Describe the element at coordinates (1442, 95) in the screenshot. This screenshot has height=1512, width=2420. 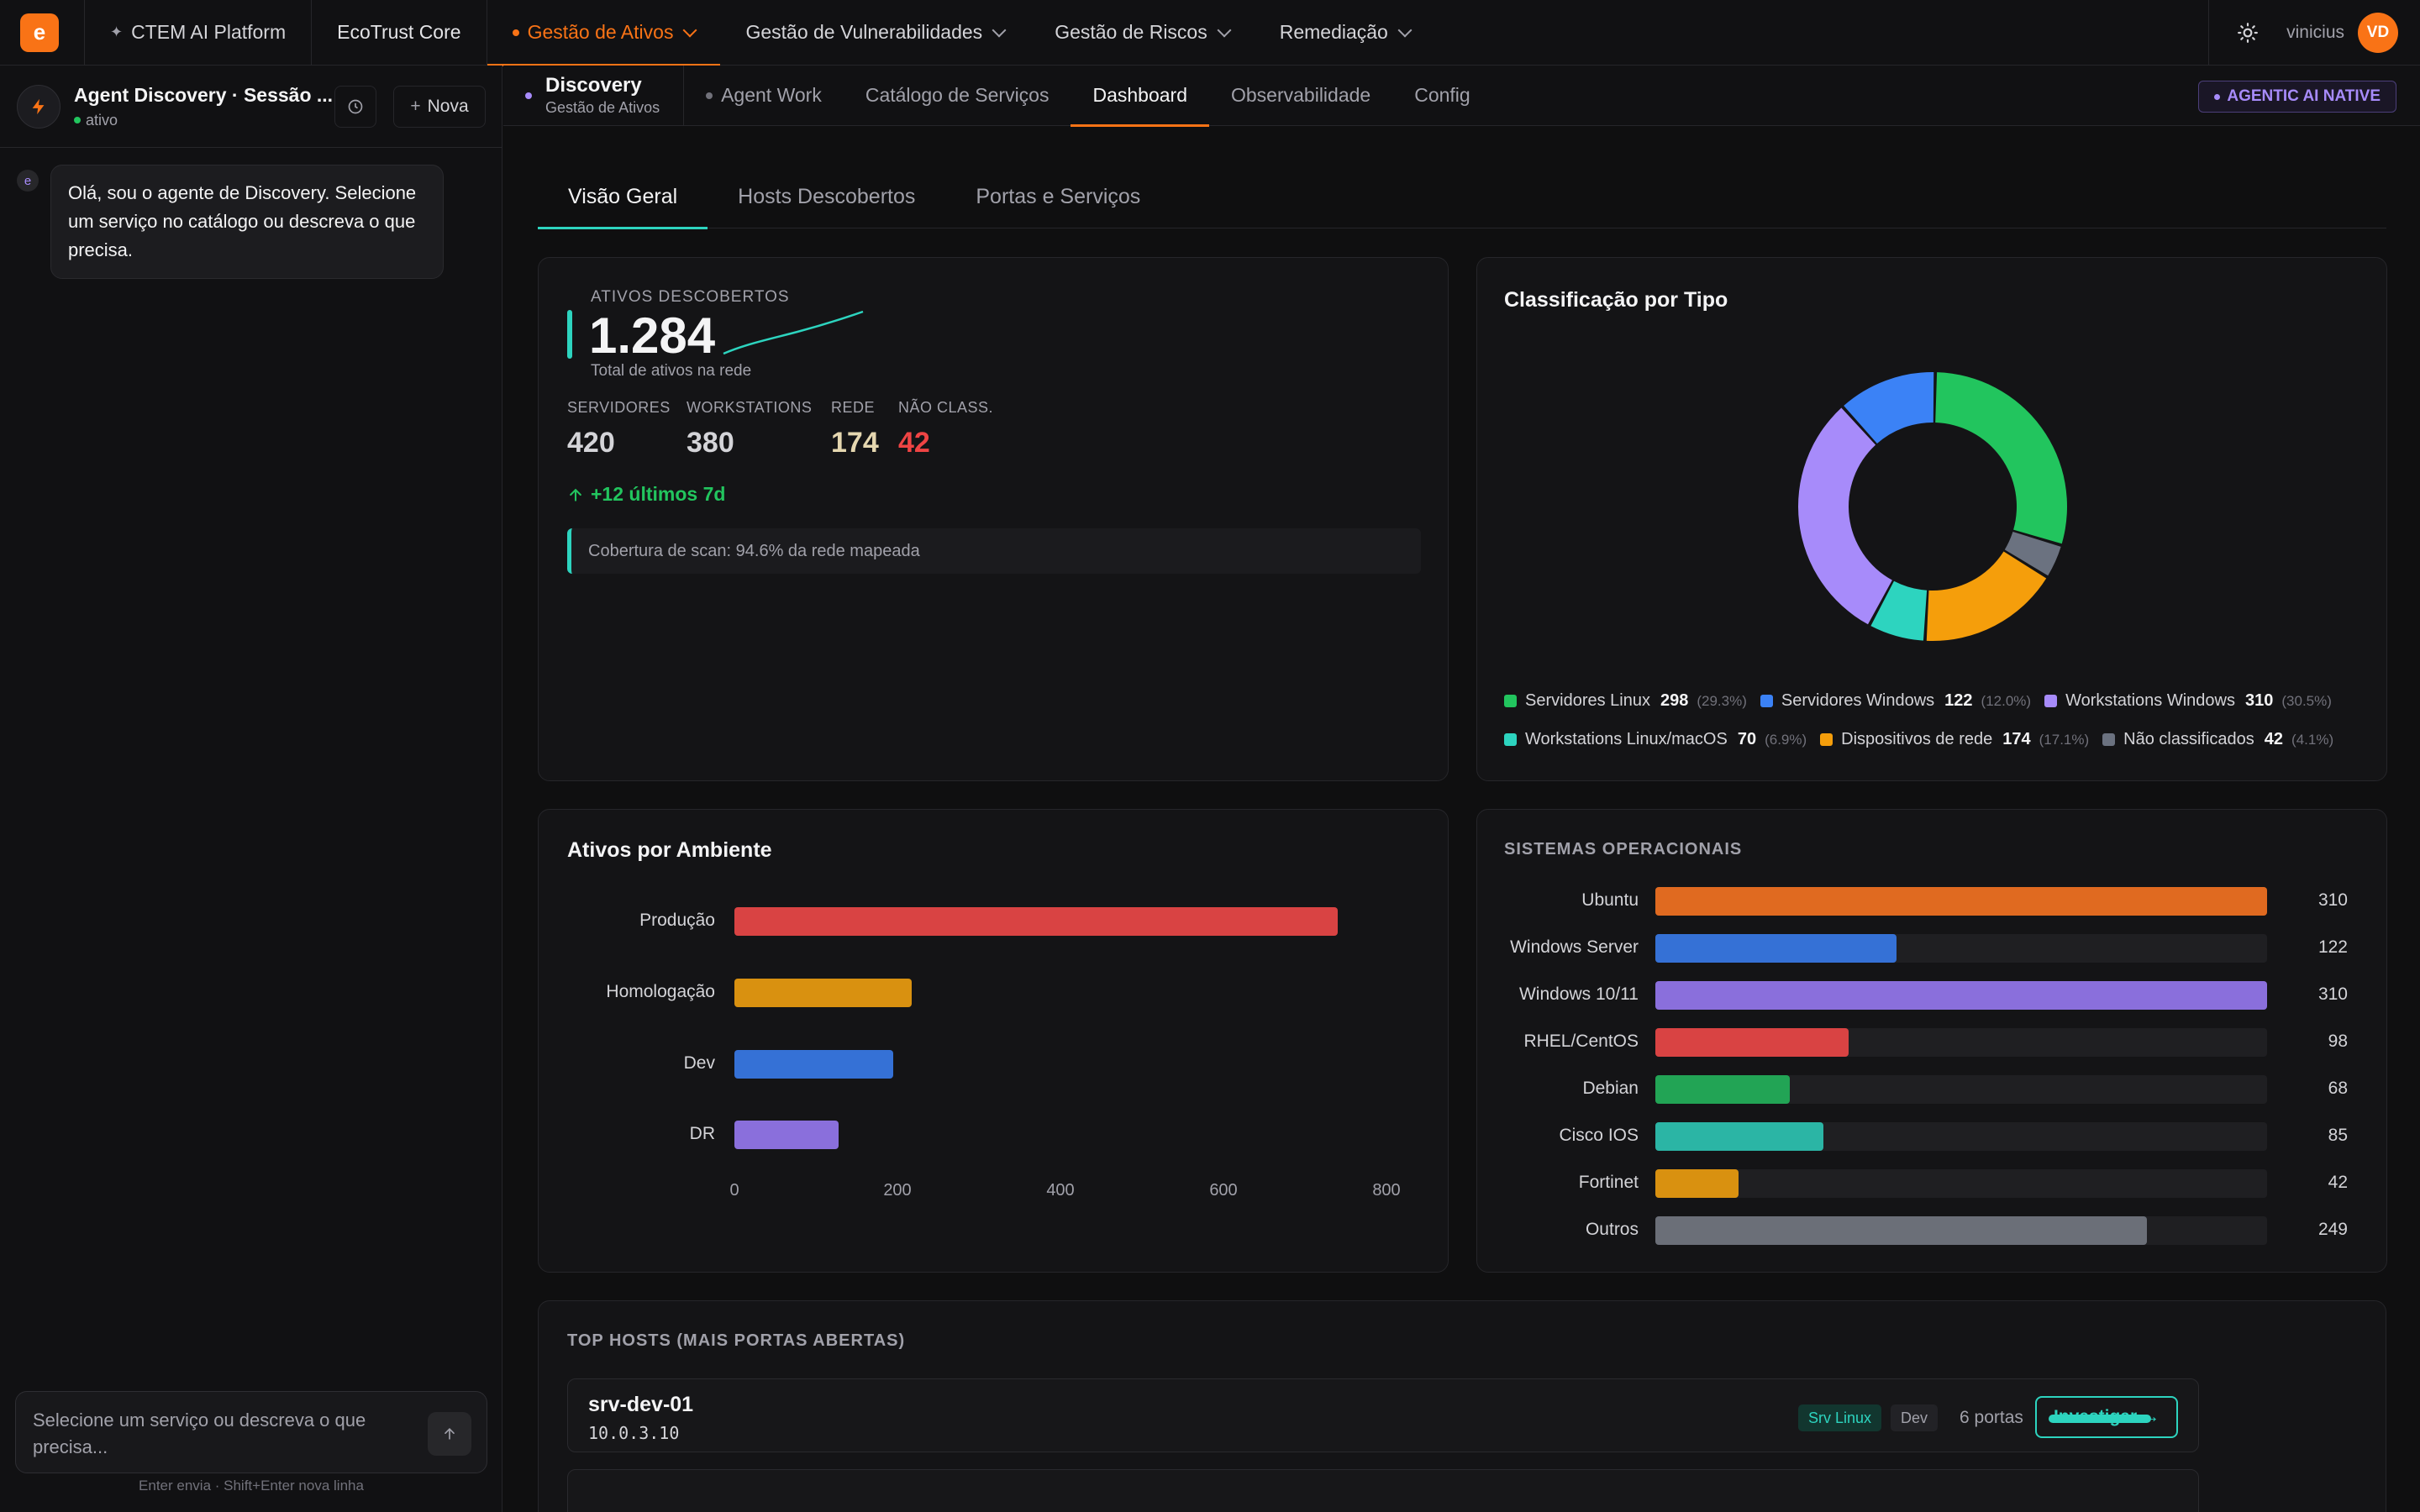
I see `subnav-config: Config` at that location.